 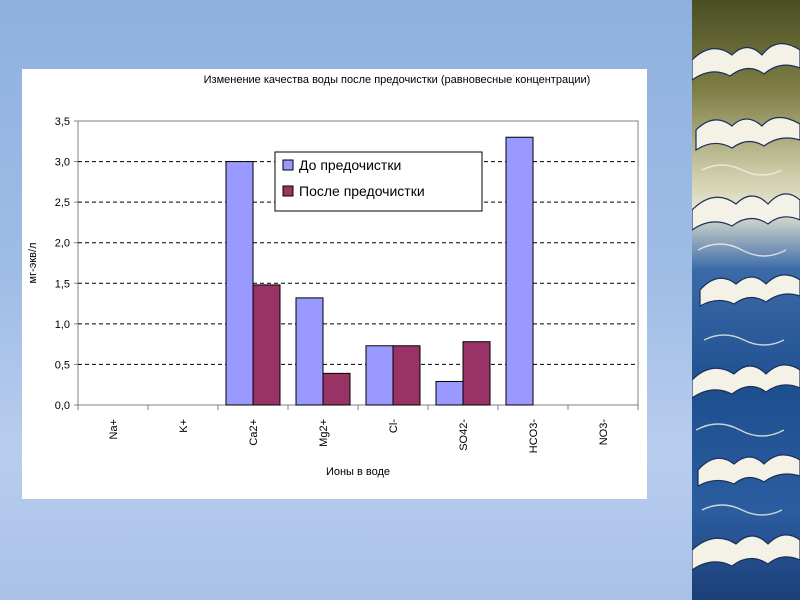 What do you see at coordinates (358, 472) in the screenshot?
I see `x-axis-title: Ионы в воде` at bounding box center [358, 472].